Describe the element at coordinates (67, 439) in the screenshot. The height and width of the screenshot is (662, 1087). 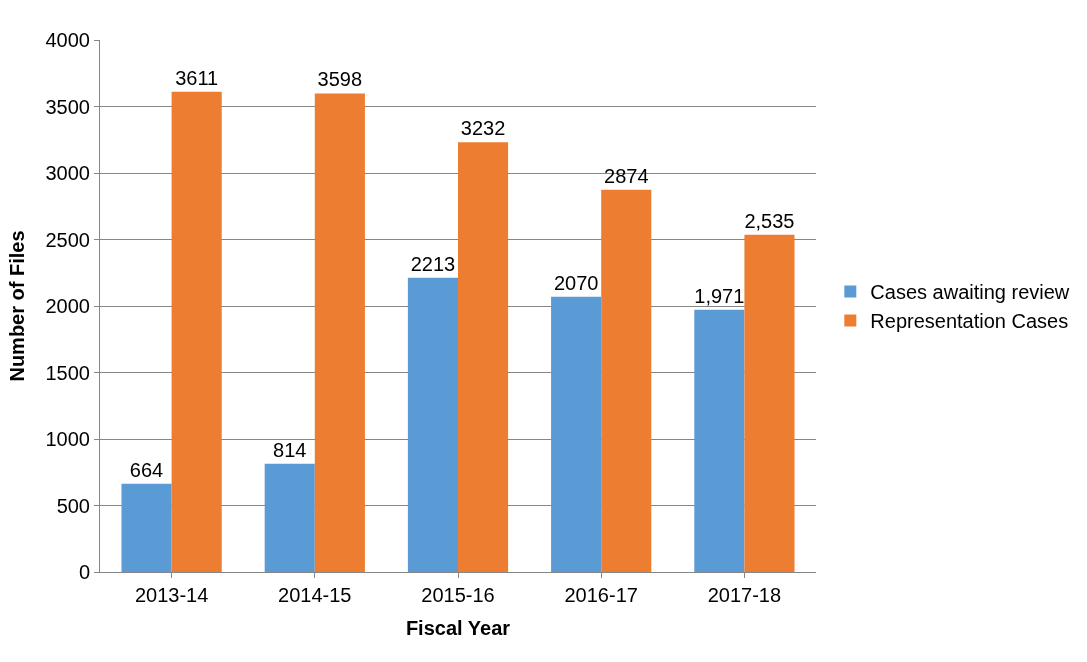
I see `y-tick-label: 1000` at that location.